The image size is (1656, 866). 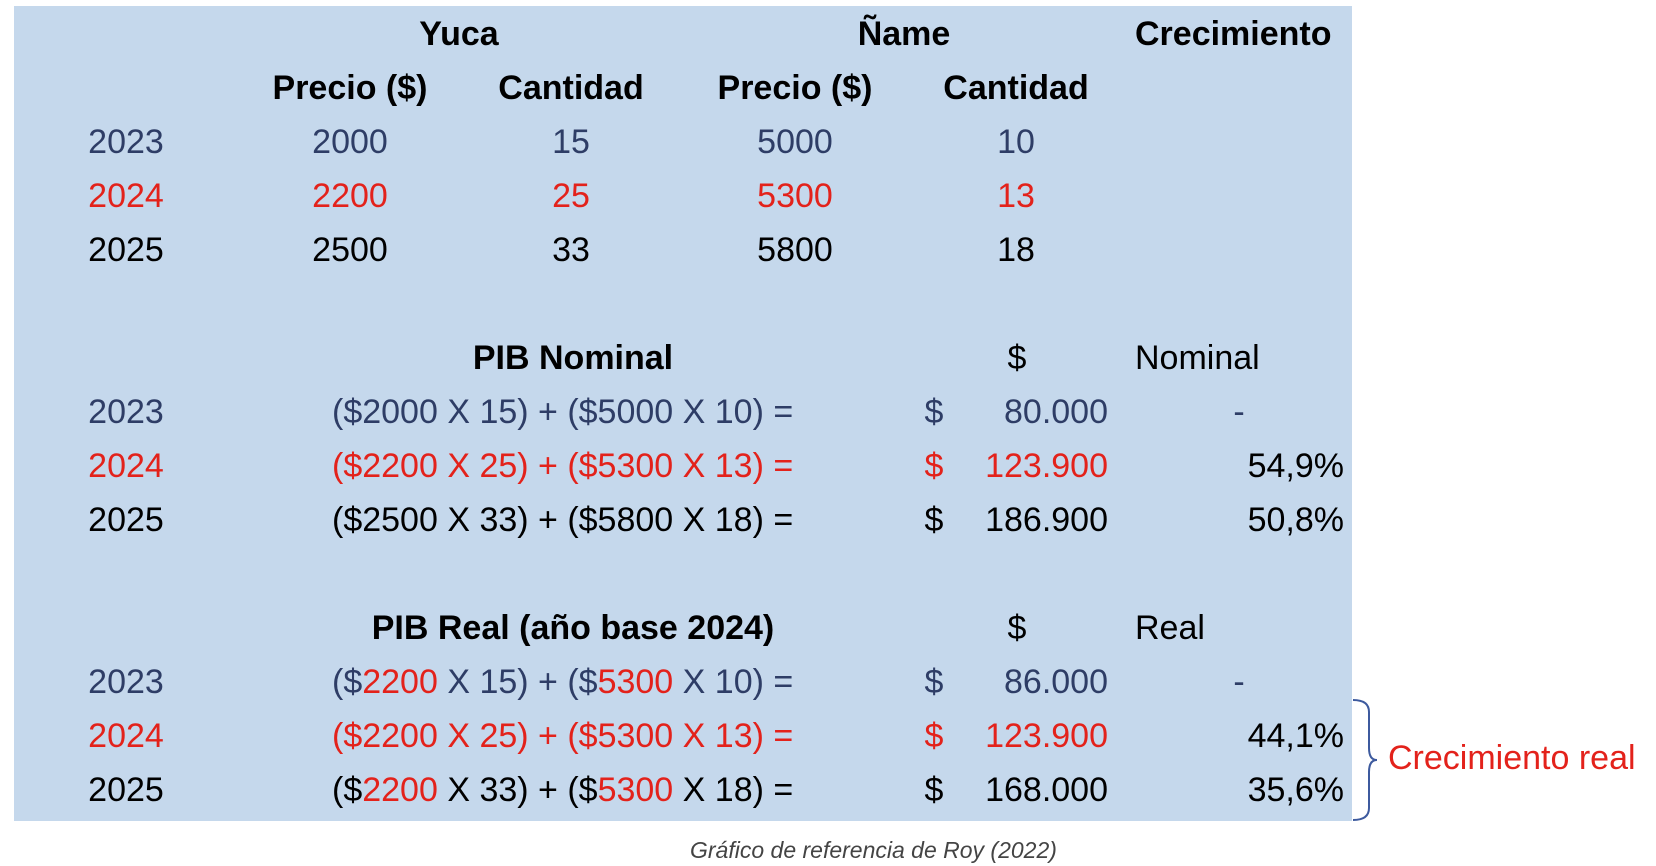 I want to click on row-2025-year: 2025, so click(x=126, y=250).